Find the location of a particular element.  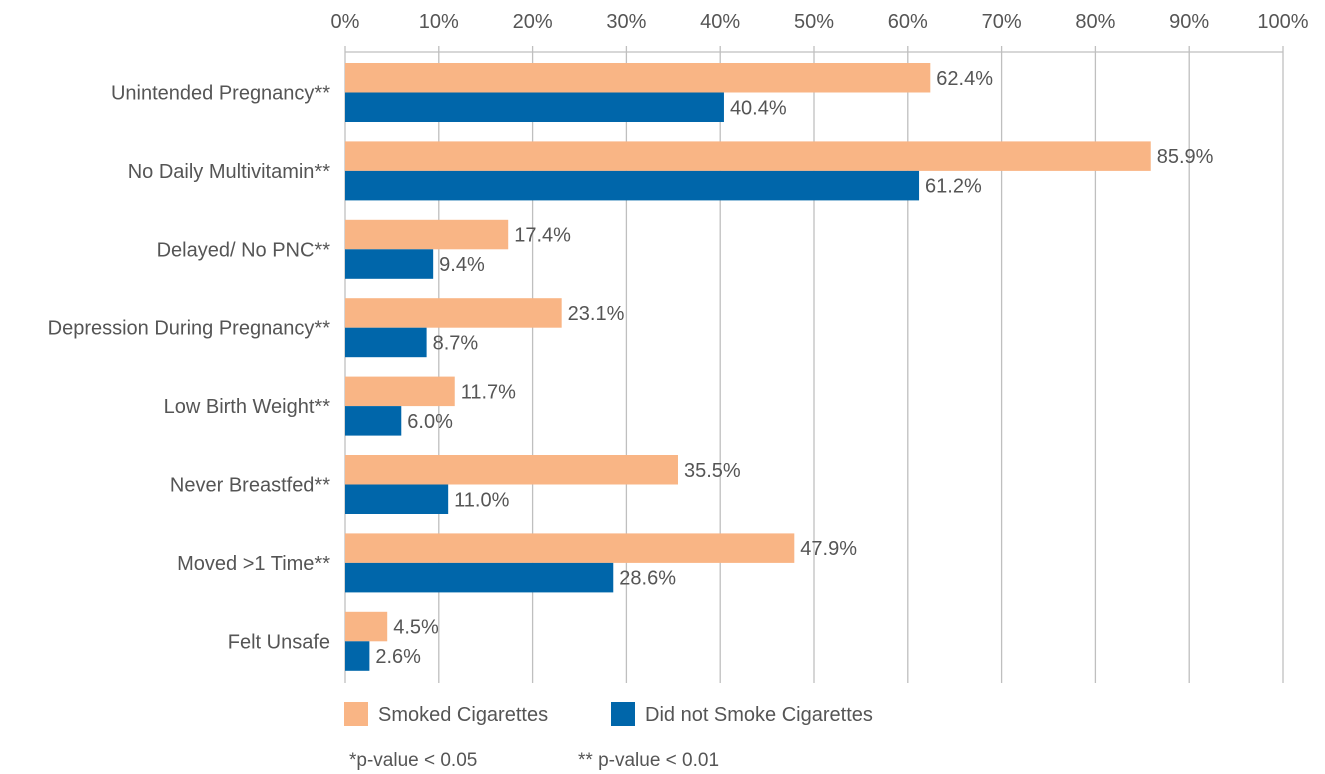

footnote-p05: *p-value < 0.05 is located at coordinates (413, 760).